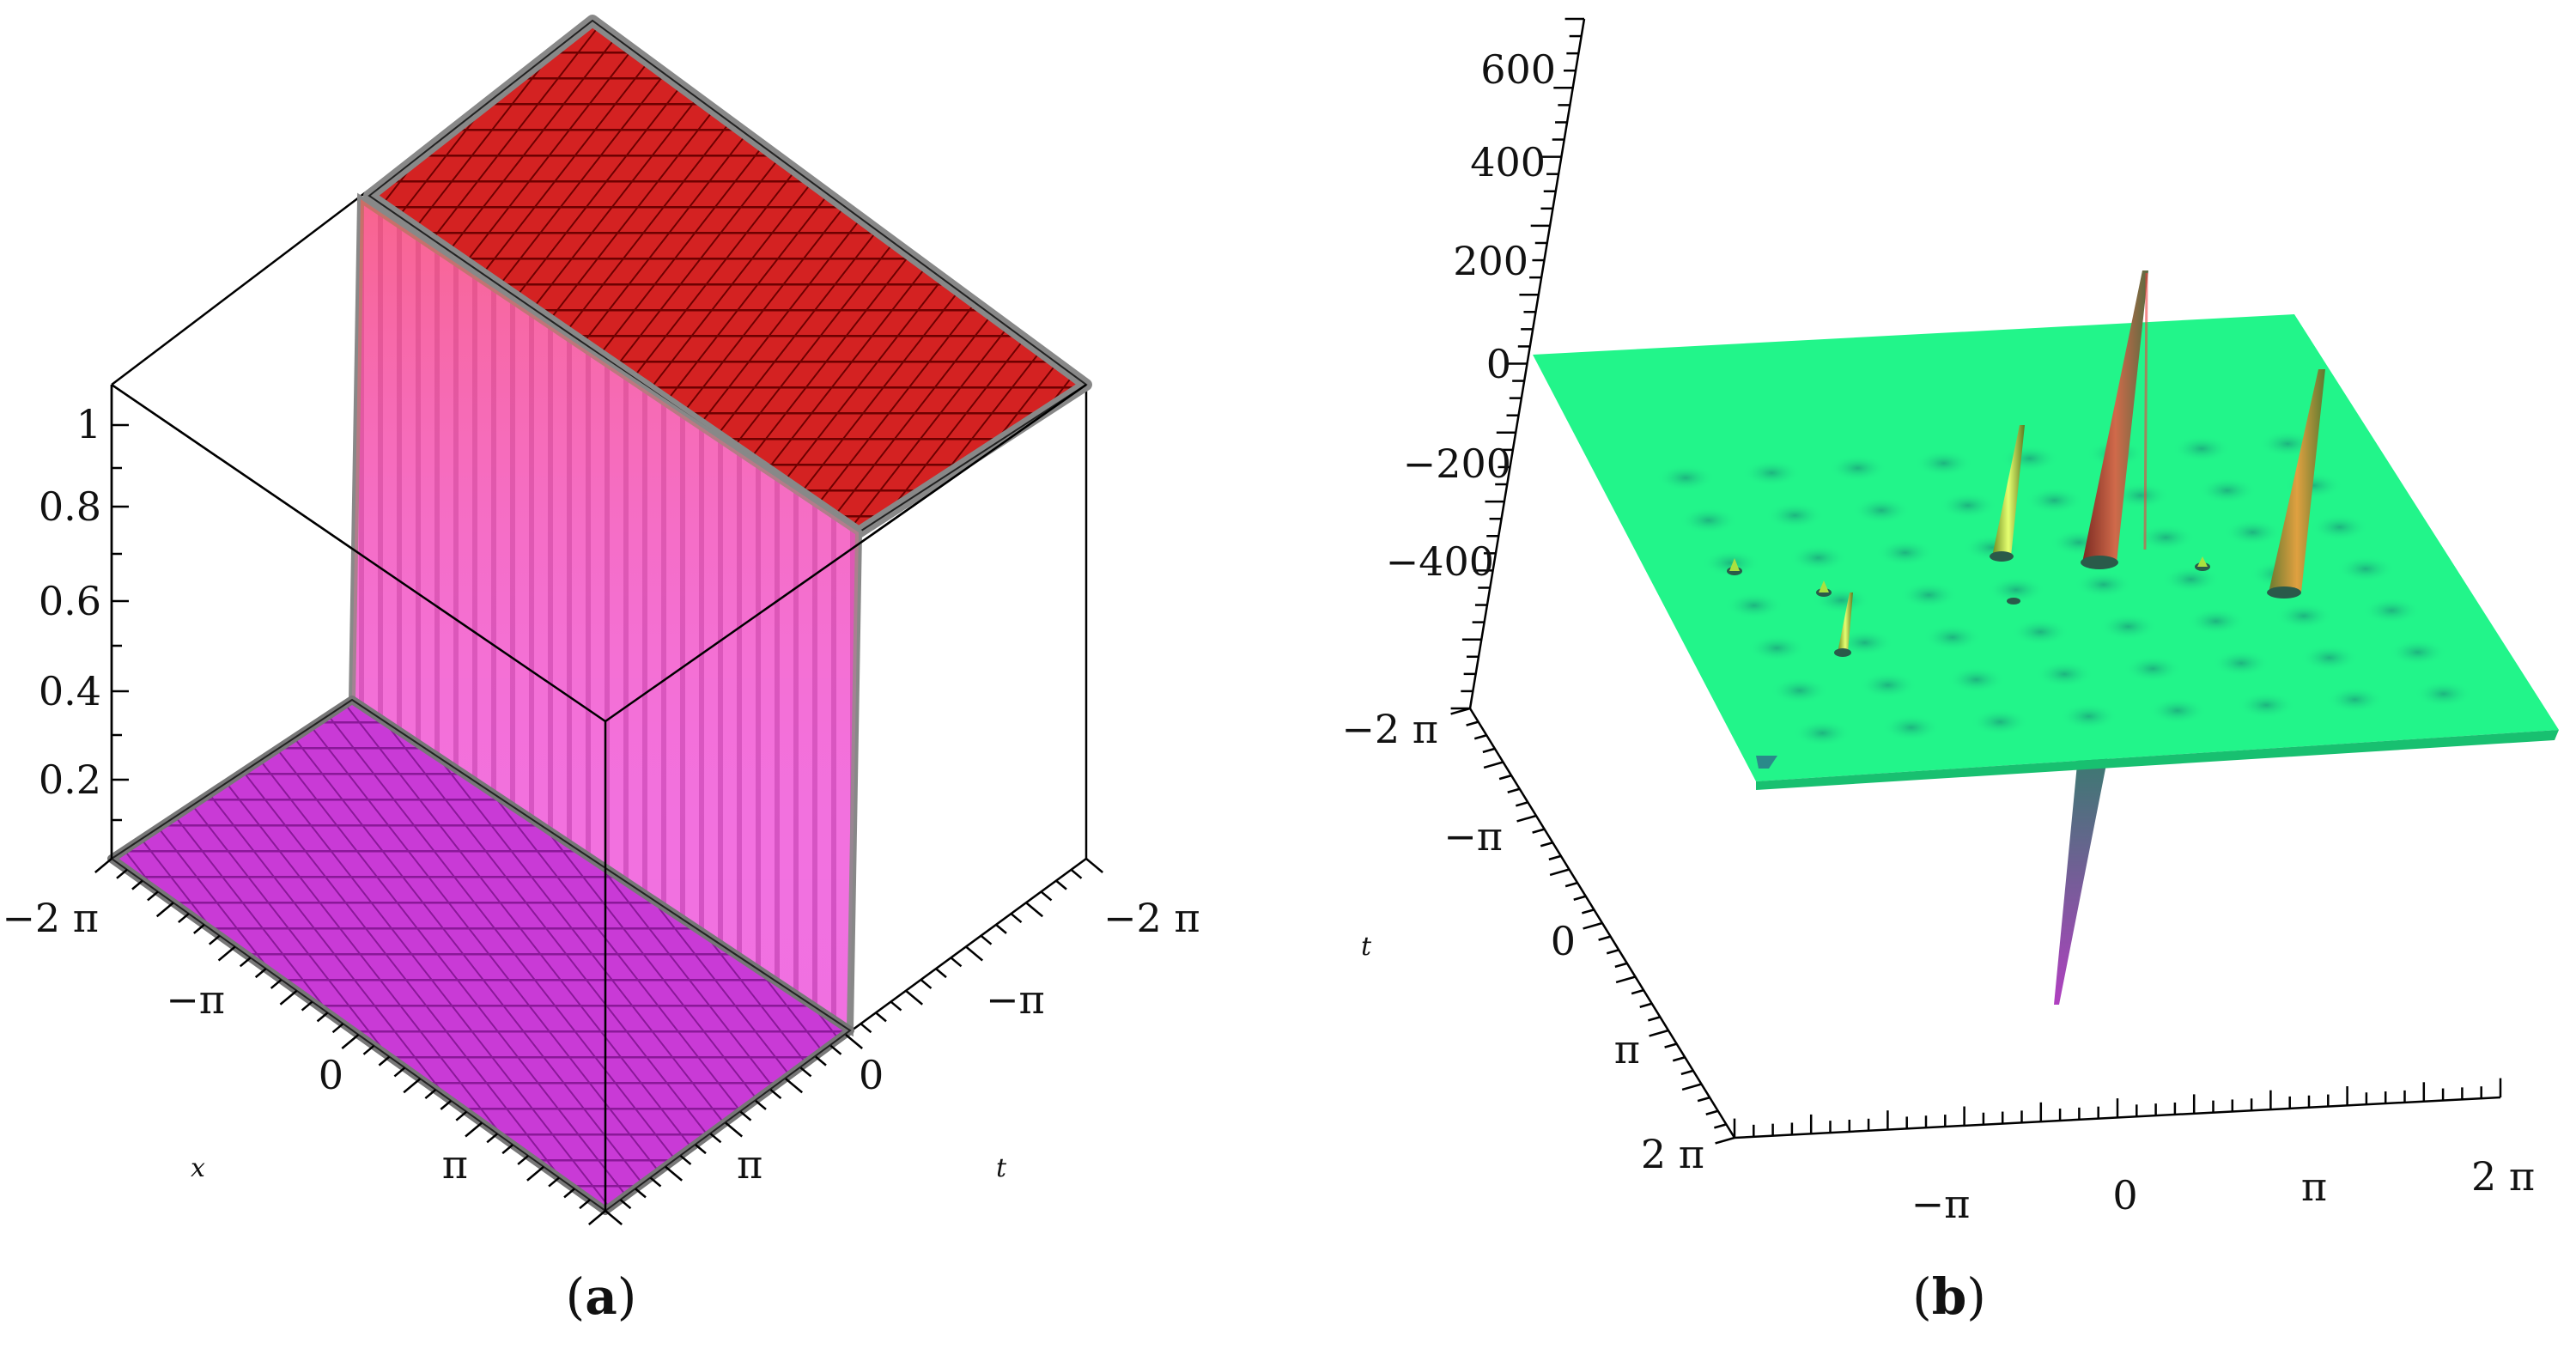  What do you see at coordinates (1389, 729) in the screenshot?
I see `panel-b-t-tick-neg2pi: −2 π` at bounding box center [1389, 729].